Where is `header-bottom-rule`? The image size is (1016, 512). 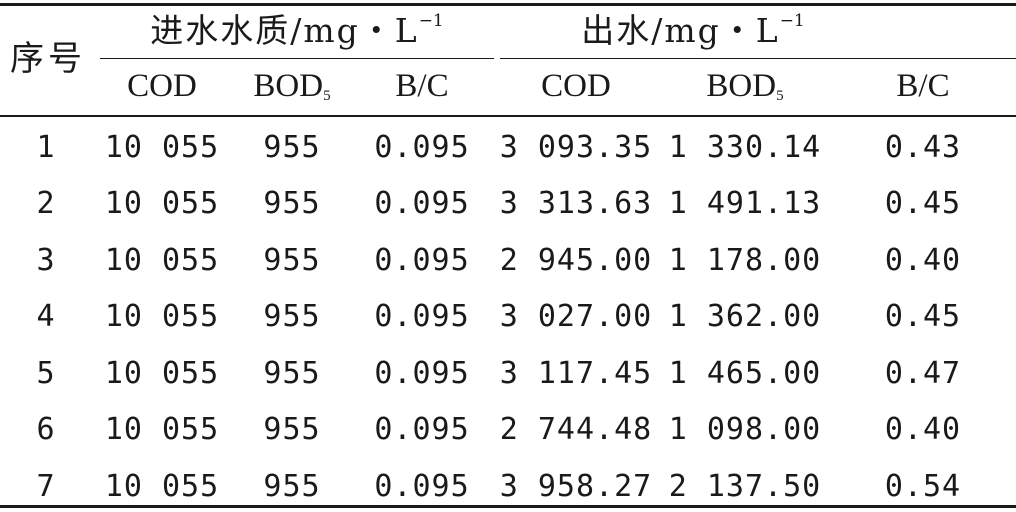 header-bottom-rule is located at coordinates (508, 116).